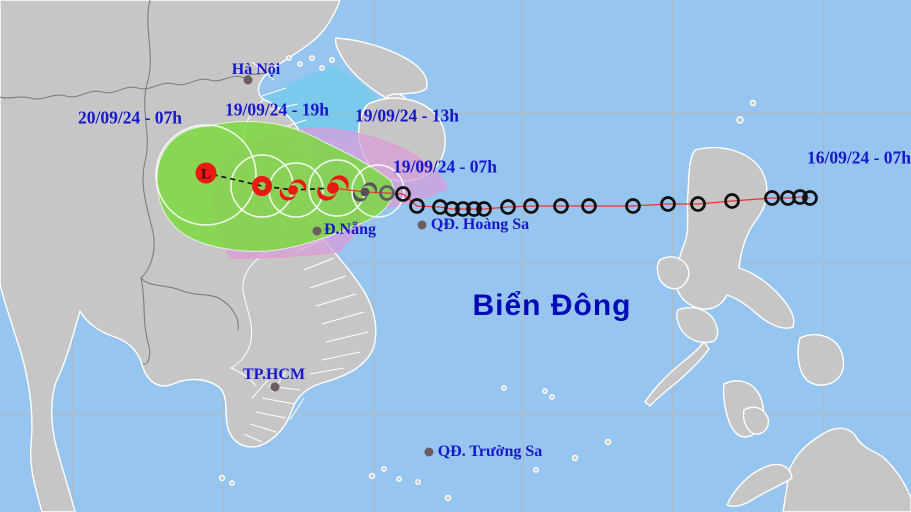 This screenshot has width=911, height=512. I want to click on landmass-mindanao, so click(846, 469).